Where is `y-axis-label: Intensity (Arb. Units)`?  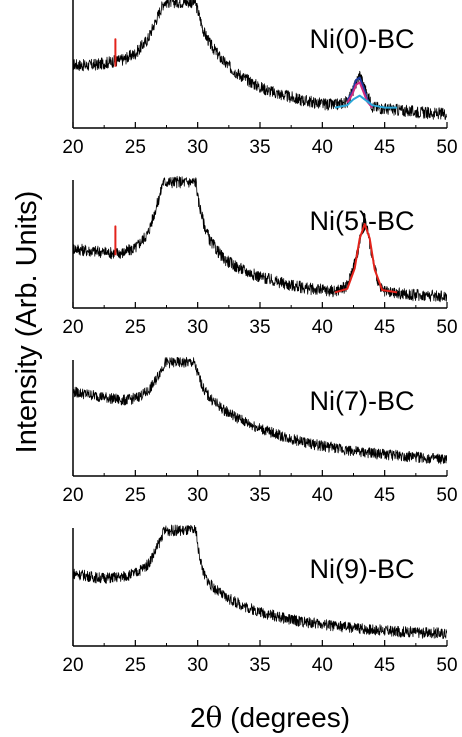
y-axis-label: Intensity (Arb. Units) is located at coordinates (27, 322).